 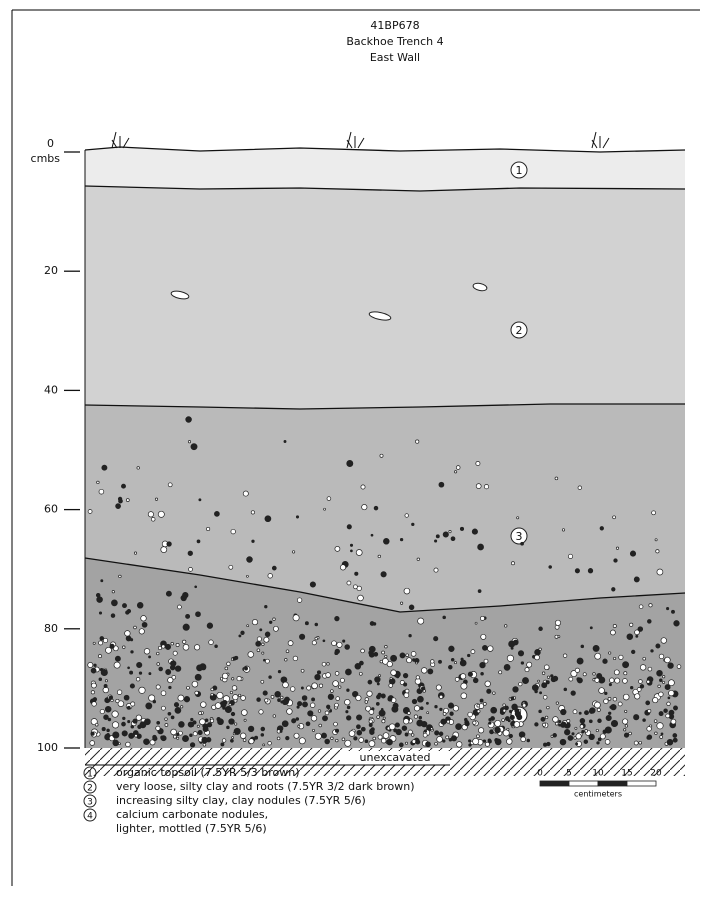 I want to click on layer-marker, so click(x=519, y=536).